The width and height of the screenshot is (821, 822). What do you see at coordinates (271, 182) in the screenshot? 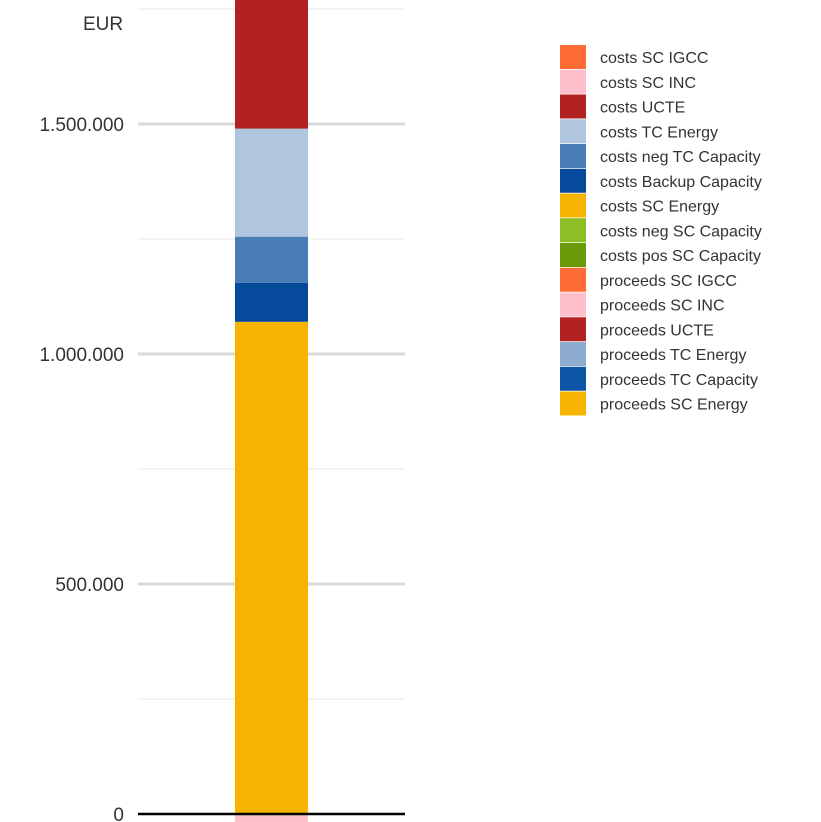
I see `bar-segment-costs-tc-energy` at bounding box center [271, 182].